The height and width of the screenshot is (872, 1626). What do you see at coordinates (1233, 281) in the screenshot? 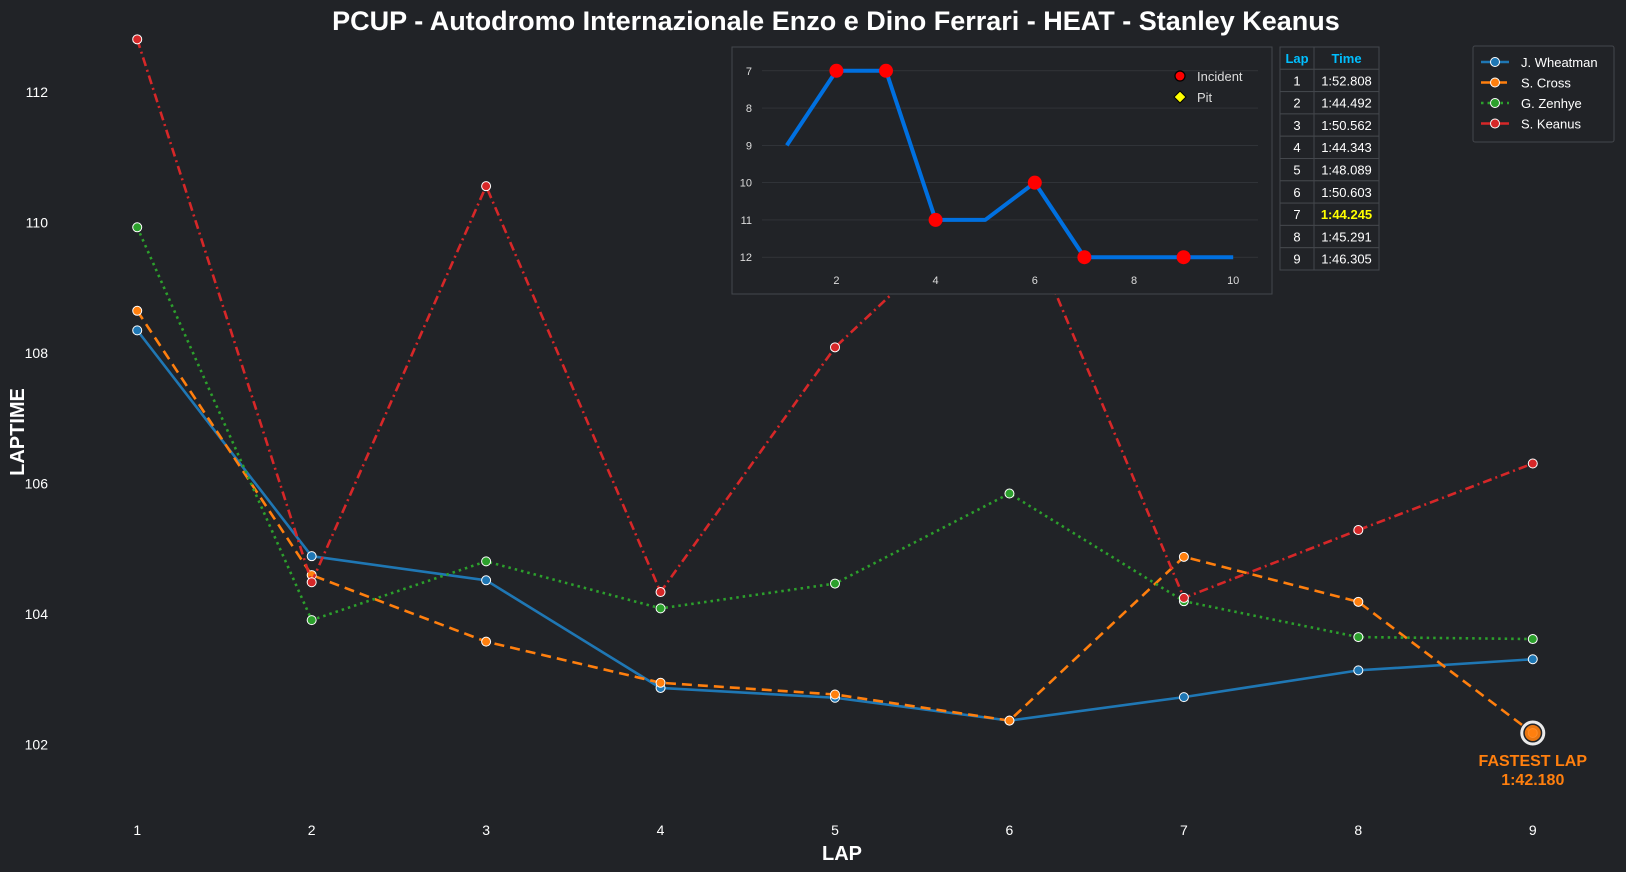
I see `inset-x-tick: 10` at bounding box center [1233, 281].